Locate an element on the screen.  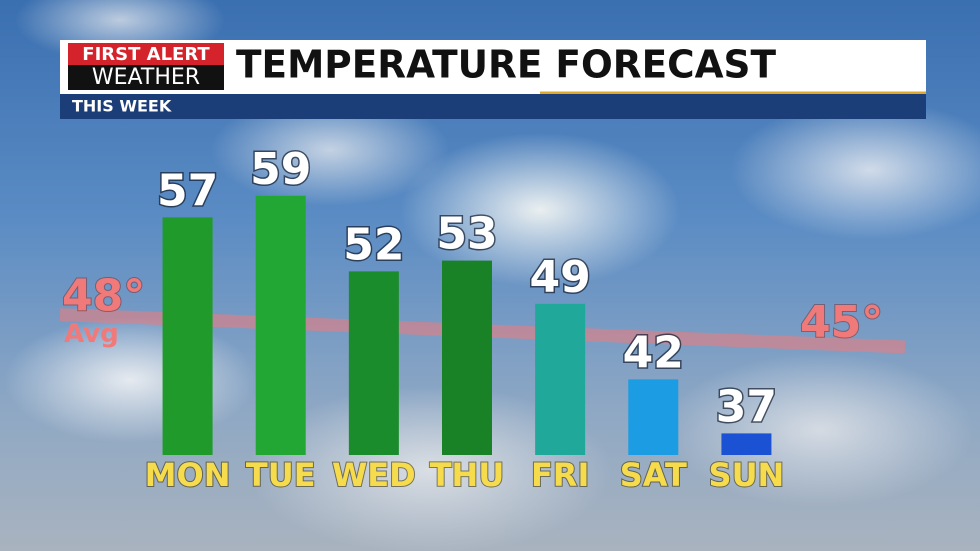
value-label: 49 is located at coordinates (560, 277).